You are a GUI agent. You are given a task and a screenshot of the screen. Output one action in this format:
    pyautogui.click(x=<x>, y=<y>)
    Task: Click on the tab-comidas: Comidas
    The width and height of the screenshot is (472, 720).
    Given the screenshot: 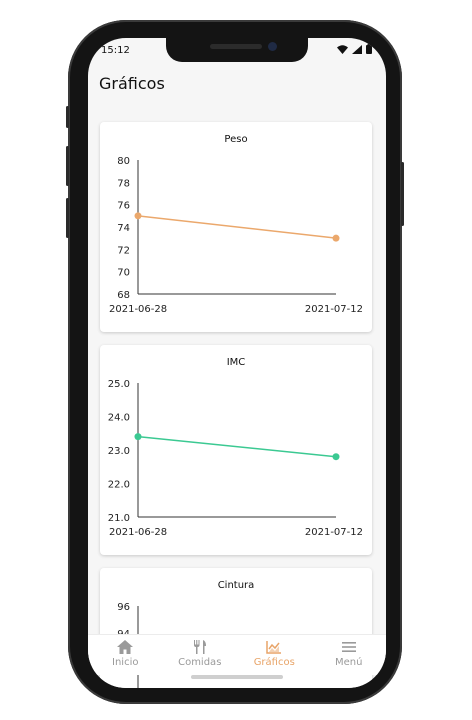 What is the action you would take?
    pyautogui.click(x=200, y=655)
    